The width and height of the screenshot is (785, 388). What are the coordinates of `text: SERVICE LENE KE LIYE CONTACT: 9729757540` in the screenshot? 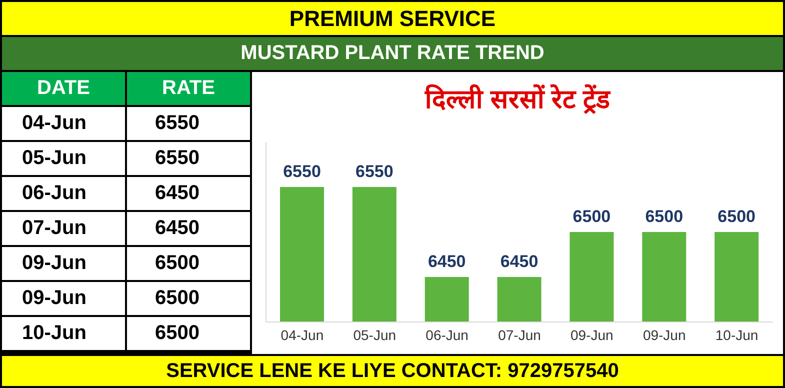 It's located at (392, 371).